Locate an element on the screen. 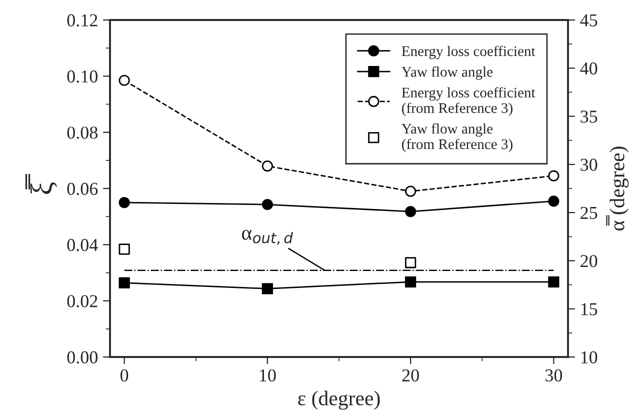  y-tick-label: 0.06 is located at coordinates (82, 189).